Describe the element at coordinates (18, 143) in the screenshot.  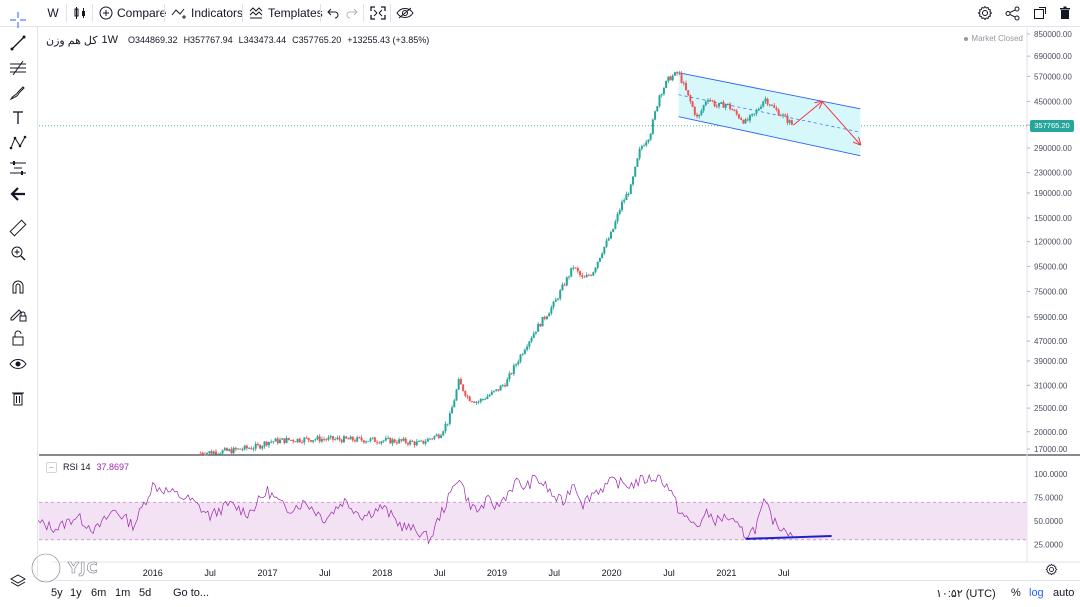
I see `pattern-tool` at that location.